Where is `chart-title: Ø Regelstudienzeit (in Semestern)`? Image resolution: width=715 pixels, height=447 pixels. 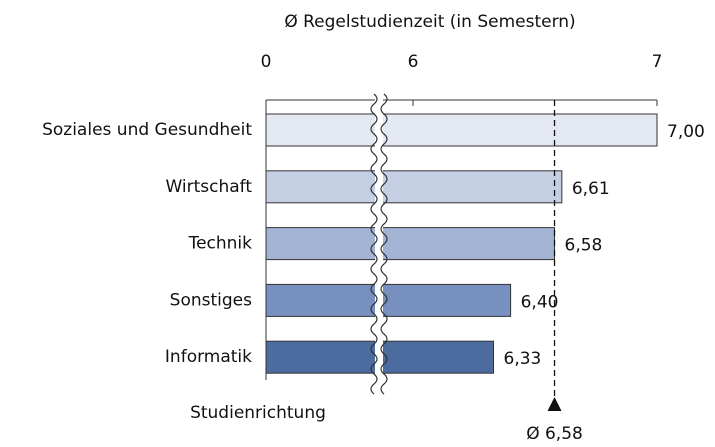 chart-title: Ø Regelstudienzeit (in Semestern) is located at coordinates (429, 22).